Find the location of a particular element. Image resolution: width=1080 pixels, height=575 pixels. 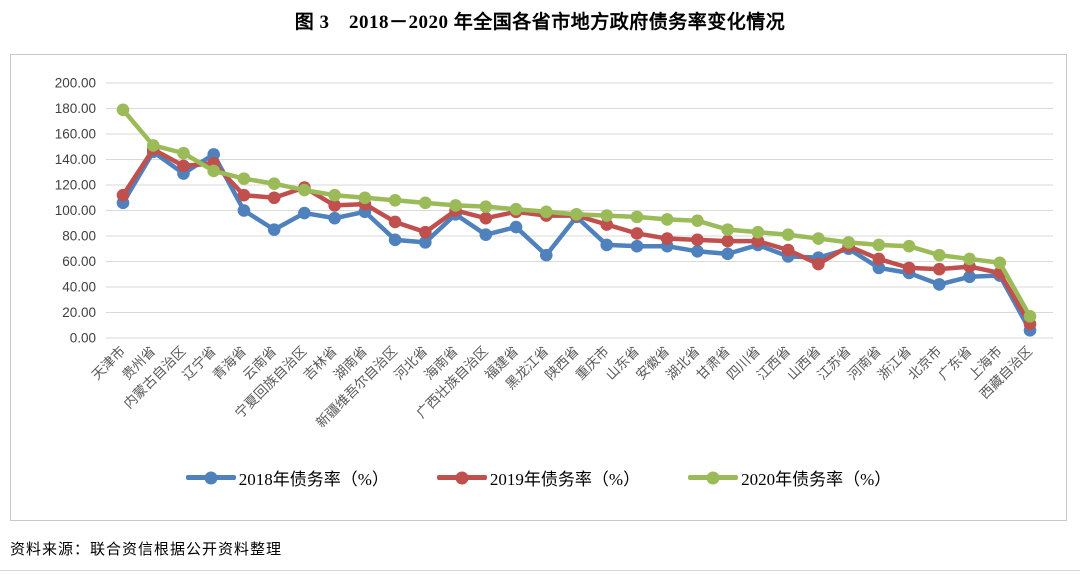

svg-text: 陕西省 is located at coordinates (561, 363).